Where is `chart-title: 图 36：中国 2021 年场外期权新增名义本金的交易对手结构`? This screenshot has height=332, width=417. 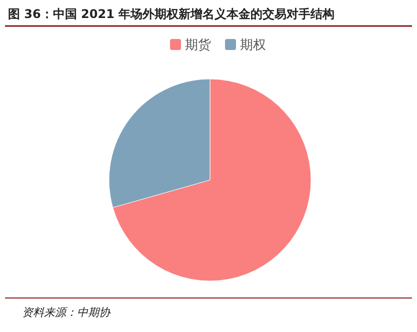 chart-title: 图 36：中国 2021 年场外期权新增名义本金的交易对手结构 is located at coordinates (171, 14).